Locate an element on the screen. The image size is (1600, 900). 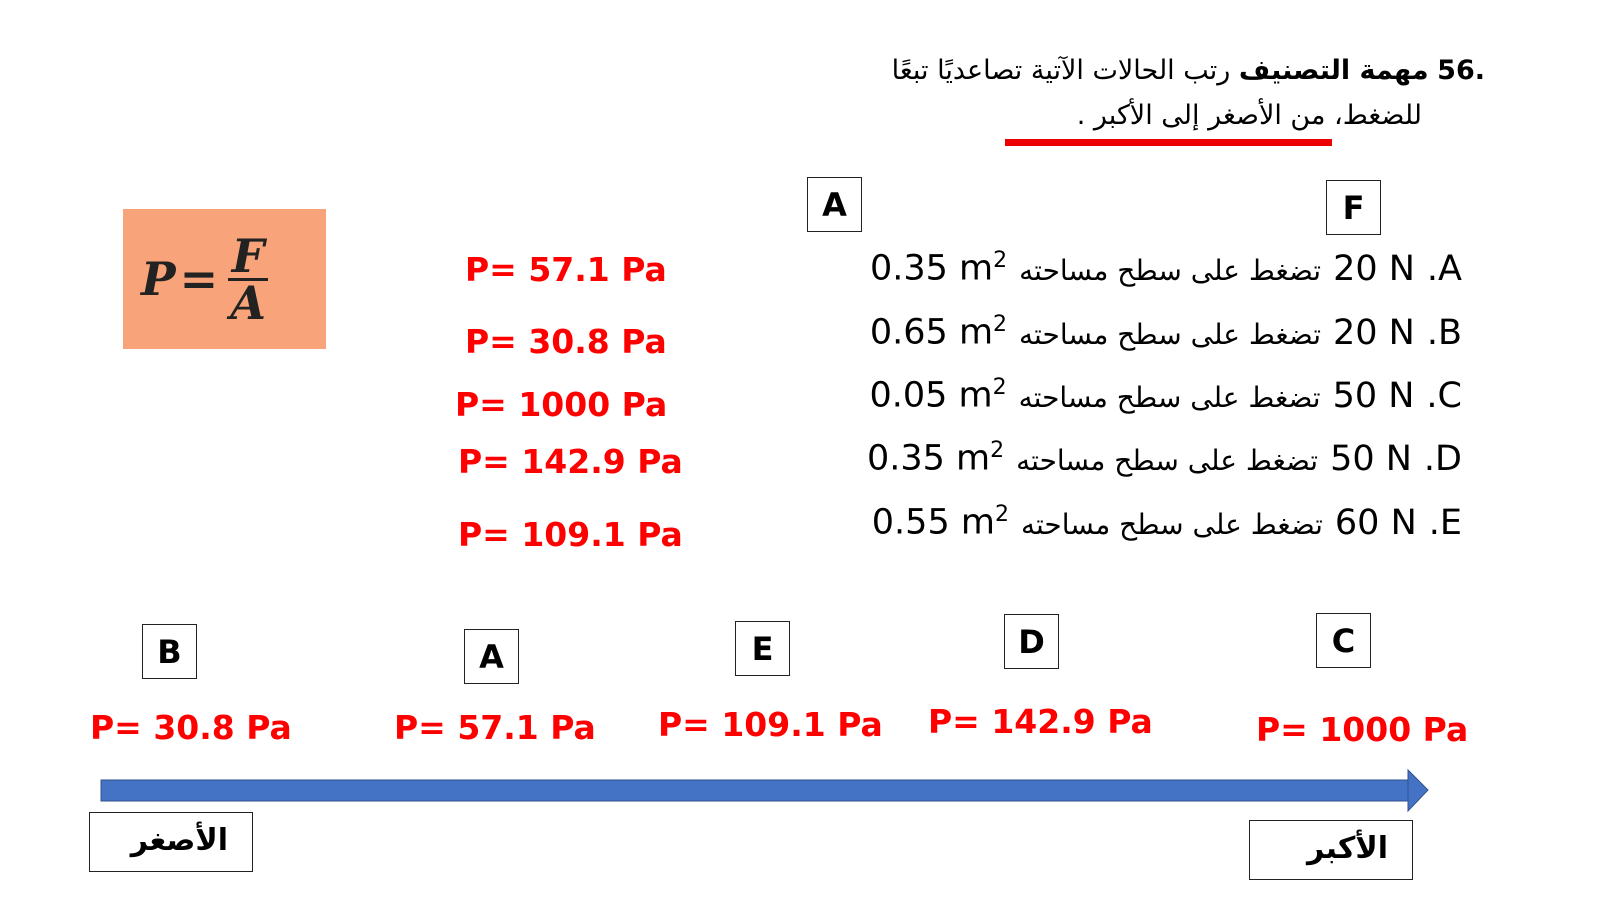
instruction-underlined: من الأصغر إلى الأكبر . is located at coordinates (1201, 115).